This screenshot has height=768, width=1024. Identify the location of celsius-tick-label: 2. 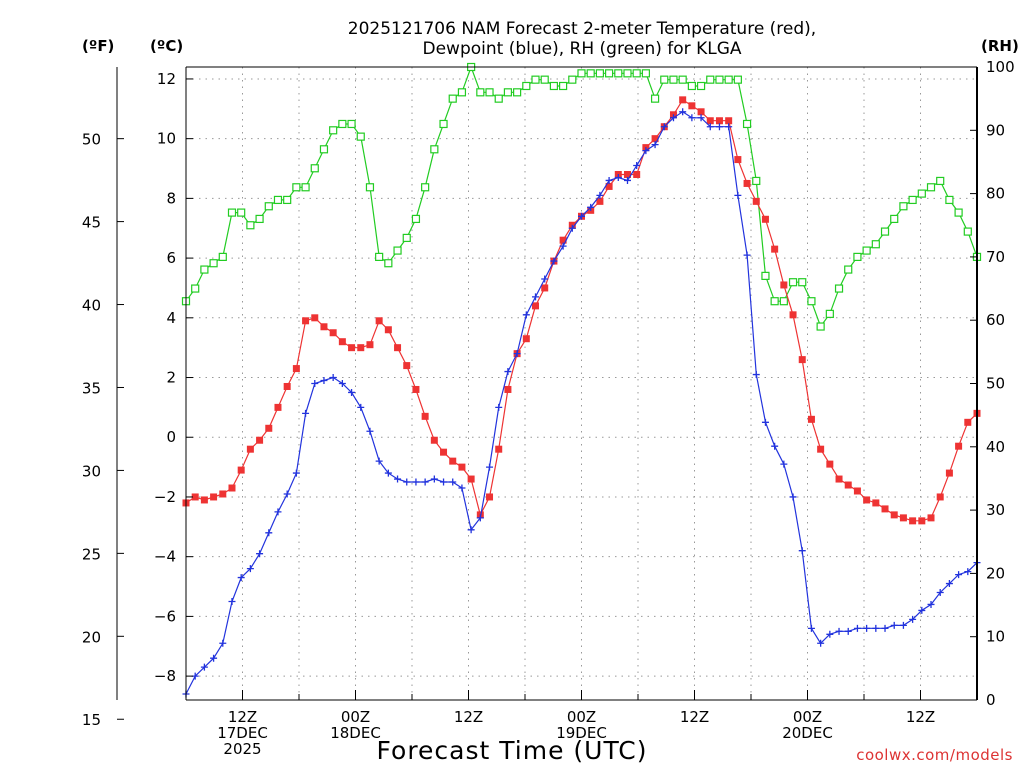
(171, 378).